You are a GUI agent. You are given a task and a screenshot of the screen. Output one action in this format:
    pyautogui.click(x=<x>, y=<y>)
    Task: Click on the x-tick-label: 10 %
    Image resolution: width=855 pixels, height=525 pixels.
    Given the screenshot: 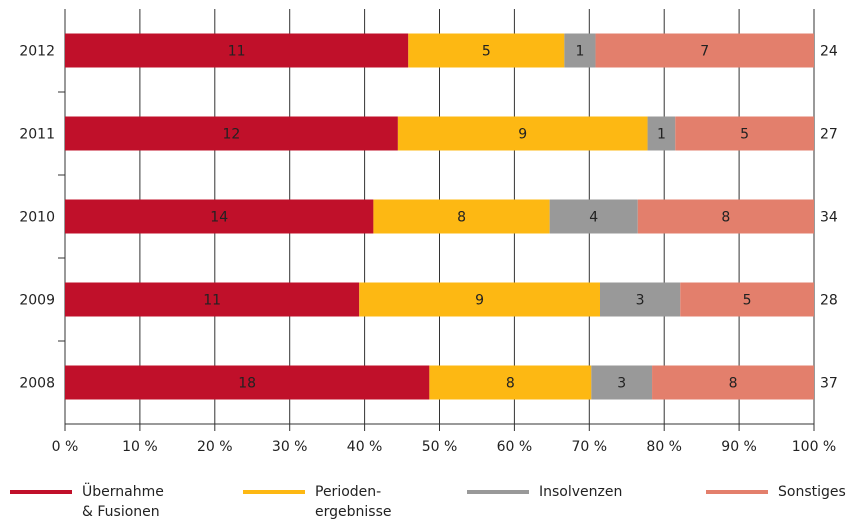 What is the action you would take?
    pyautogui.click(x=140, y=447)
    